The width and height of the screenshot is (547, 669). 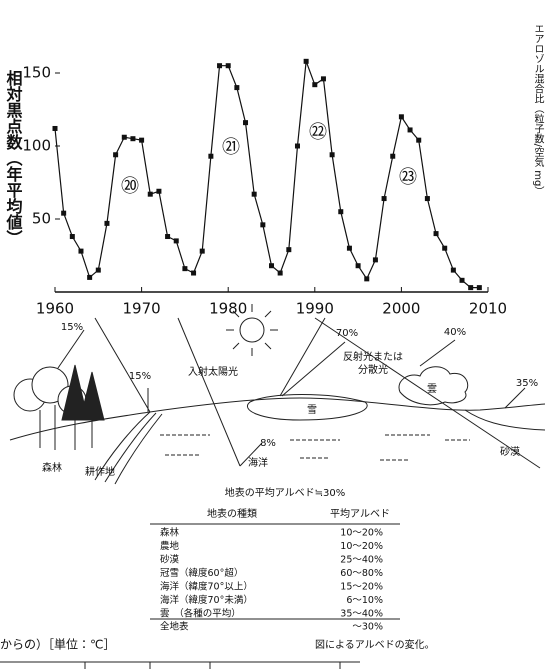 I want to click on table-header: 平均アルベド, so click(x=360, y=513).